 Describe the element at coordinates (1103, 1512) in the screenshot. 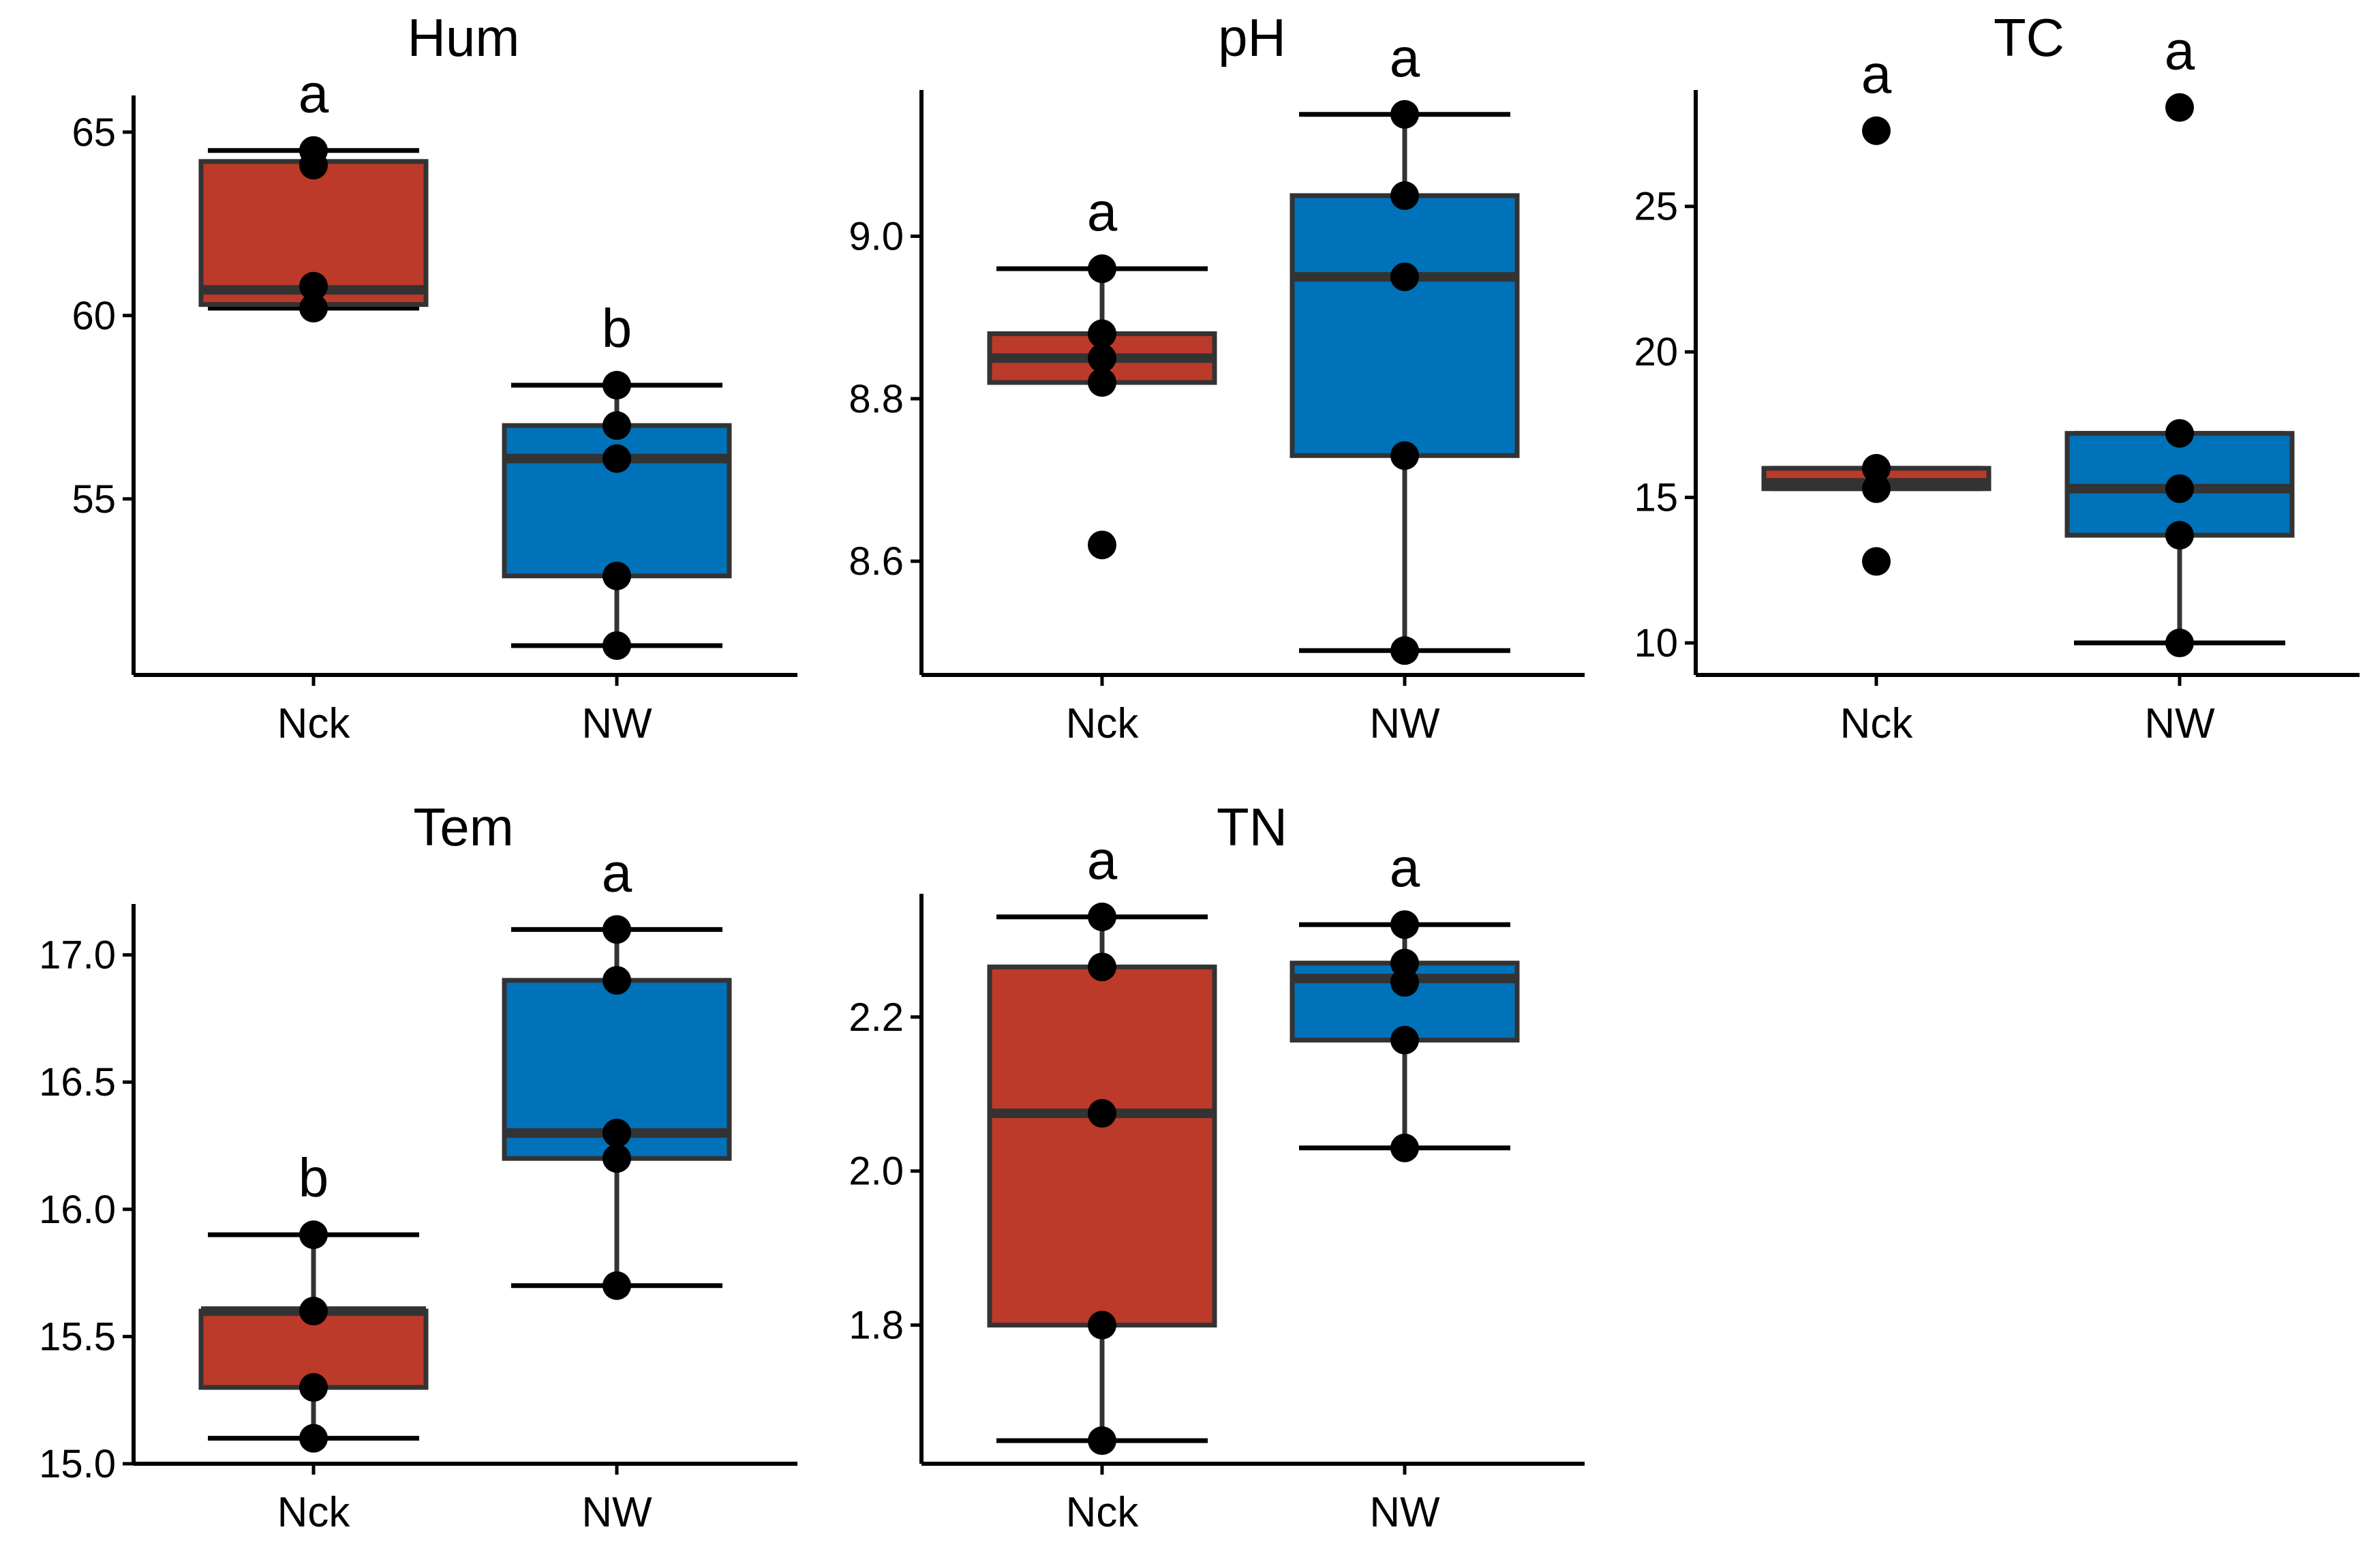

I see `tn-x-tick-label: Nck` at that location.